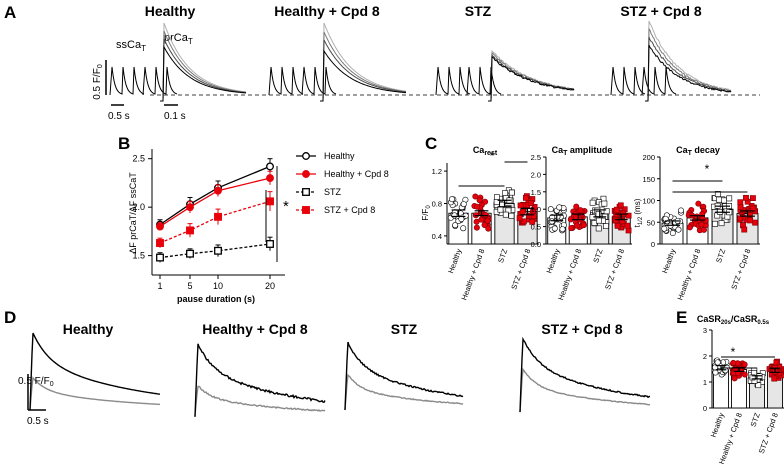  I want to click on panel-label-c: C, so click(431, 143).